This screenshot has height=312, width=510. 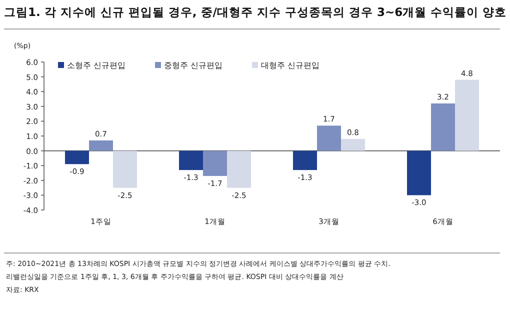 What do you see at coordinates (255, 12) in the screenshot?
I see `chart-title: 그림1. 각 지수에 신규 편입될 경우, 중/대형주 지수 구성종목의 경우 3~6개월 수익률이 양호` at bounding box center [255, 12].